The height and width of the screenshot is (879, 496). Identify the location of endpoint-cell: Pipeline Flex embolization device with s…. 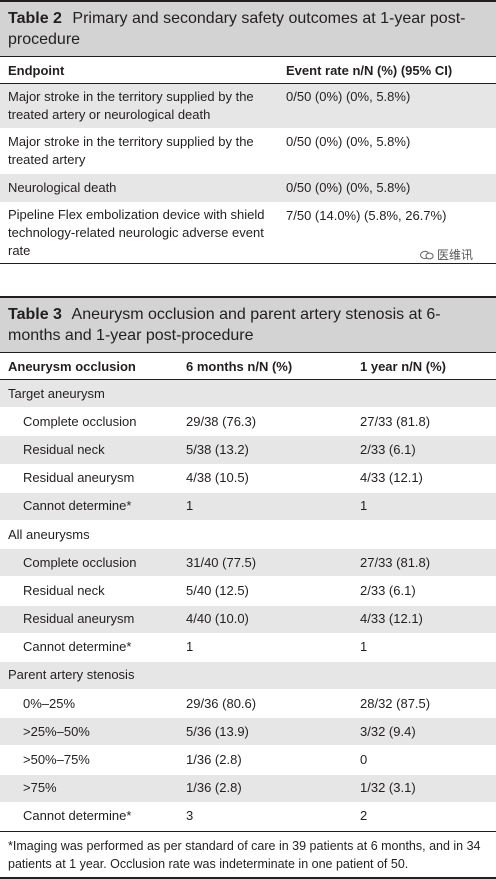
(136, 232).